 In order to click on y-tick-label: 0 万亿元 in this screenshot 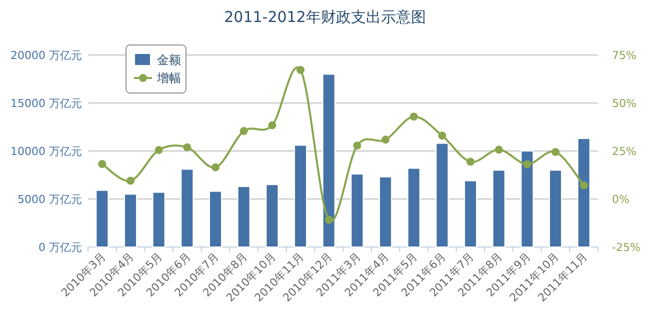, I will do `click(60, 247)`.